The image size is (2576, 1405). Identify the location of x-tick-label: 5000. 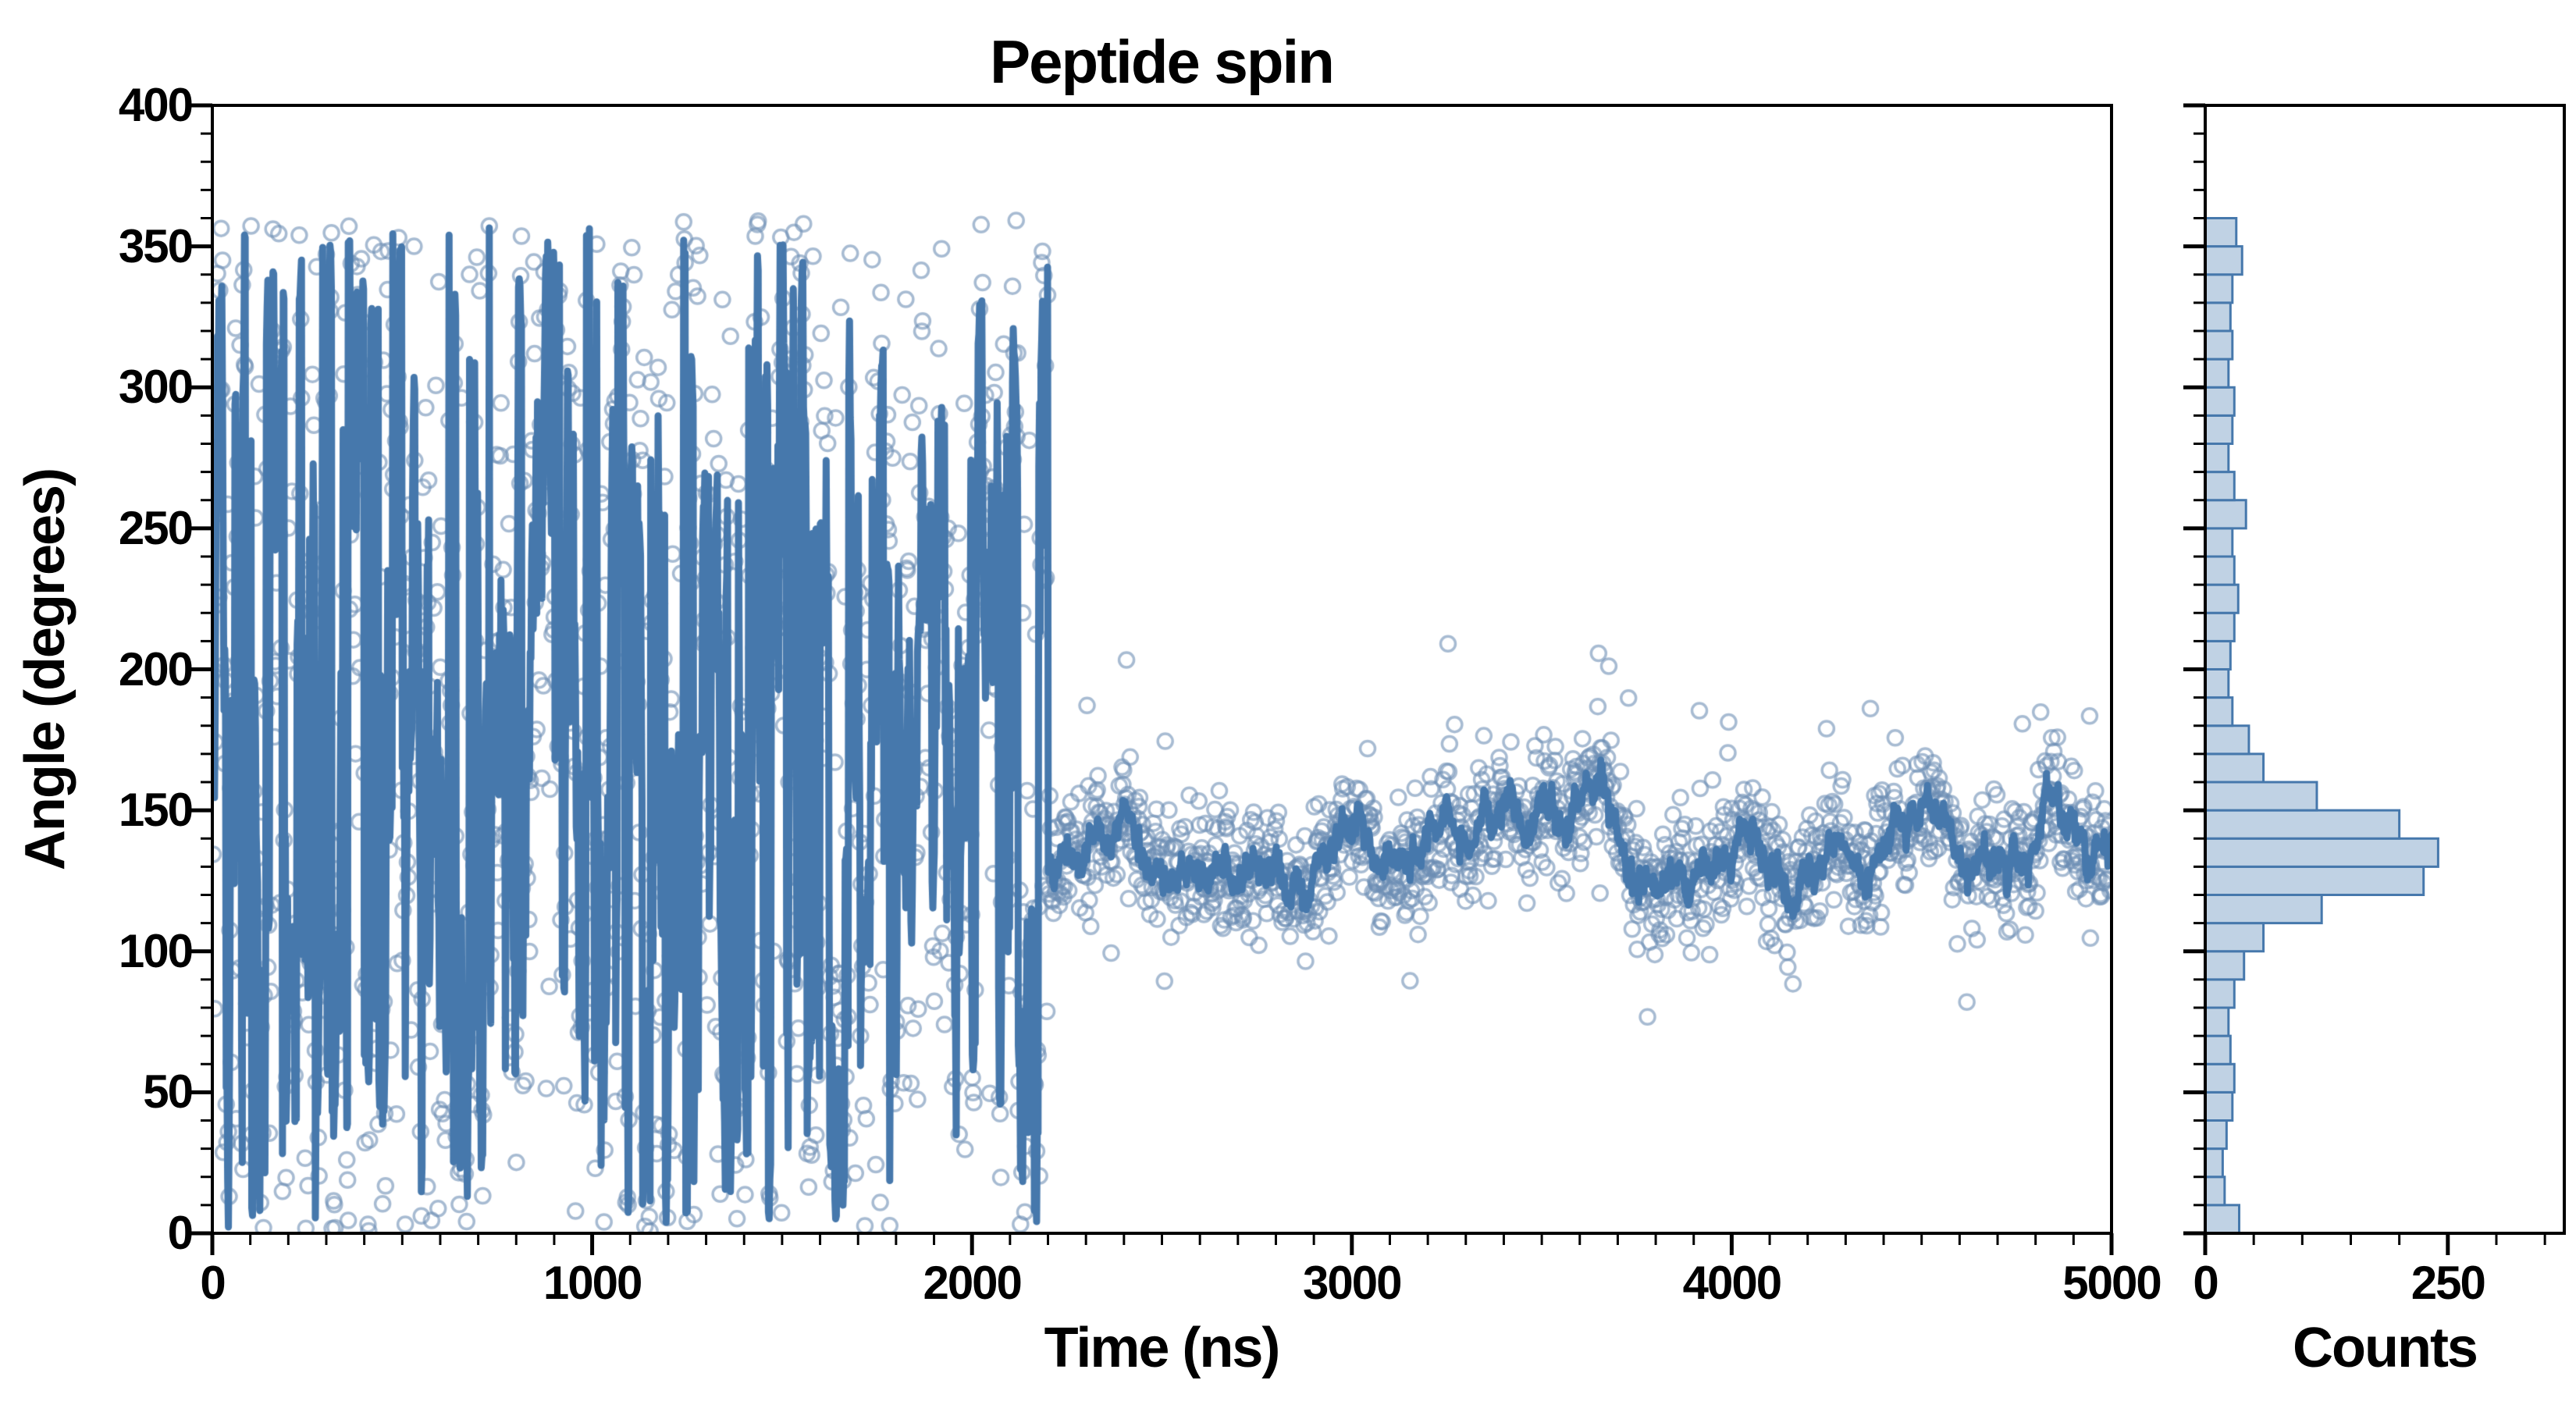
(2111, 1283).